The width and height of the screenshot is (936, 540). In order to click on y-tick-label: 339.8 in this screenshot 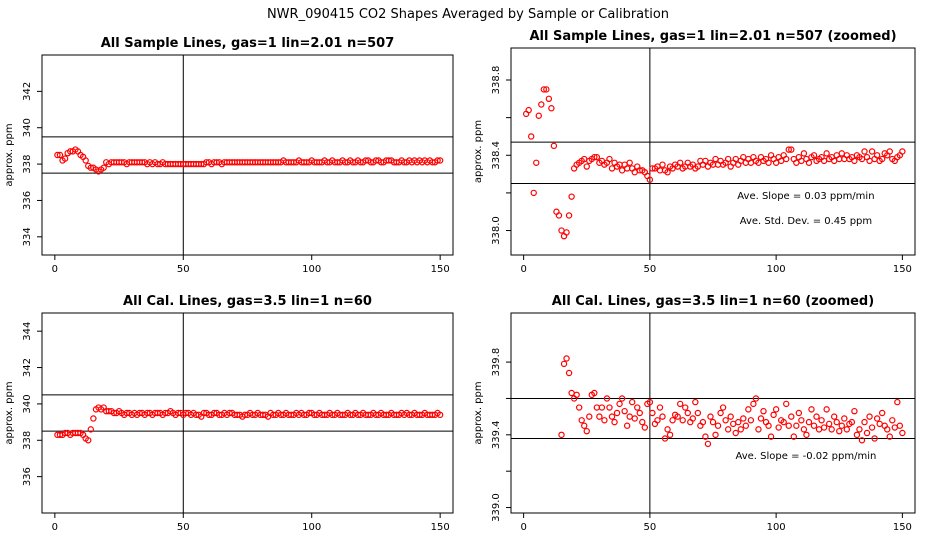, I will do `click(496, 362)`.